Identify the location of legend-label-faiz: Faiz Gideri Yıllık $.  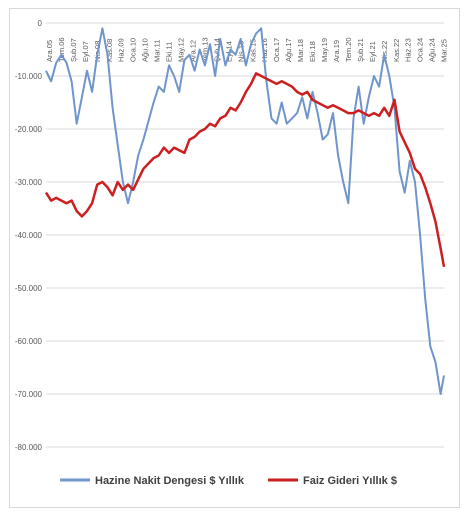
(350, 481).